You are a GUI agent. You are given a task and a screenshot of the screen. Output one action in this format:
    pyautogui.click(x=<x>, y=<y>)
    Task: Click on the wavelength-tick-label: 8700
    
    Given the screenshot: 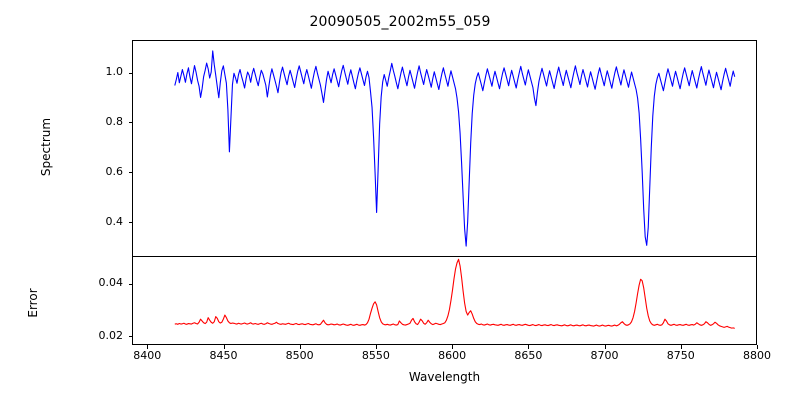 What is the action you would take?
    pyautogui.click(x=604, y=355)
    